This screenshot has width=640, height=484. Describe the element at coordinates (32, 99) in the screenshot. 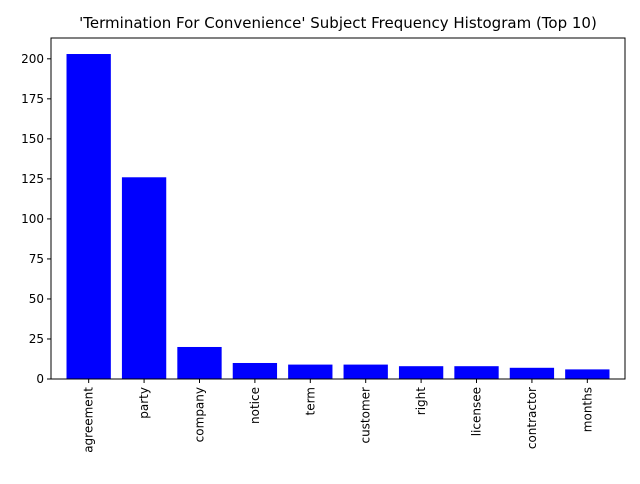

I see `y-tick-label: 175` at that location.